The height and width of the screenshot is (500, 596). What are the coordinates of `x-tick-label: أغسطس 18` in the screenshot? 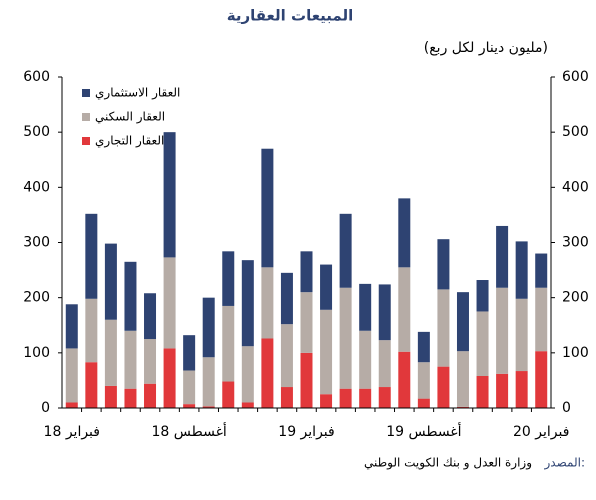 It's located at (188, 431).